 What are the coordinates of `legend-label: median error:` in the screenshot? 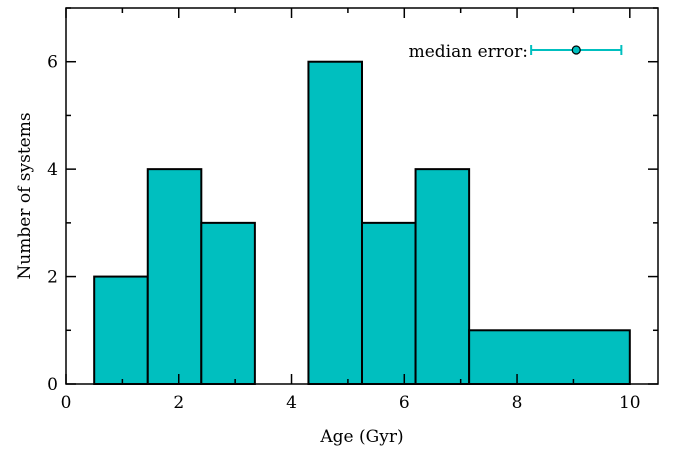 It's located at (468, 52).